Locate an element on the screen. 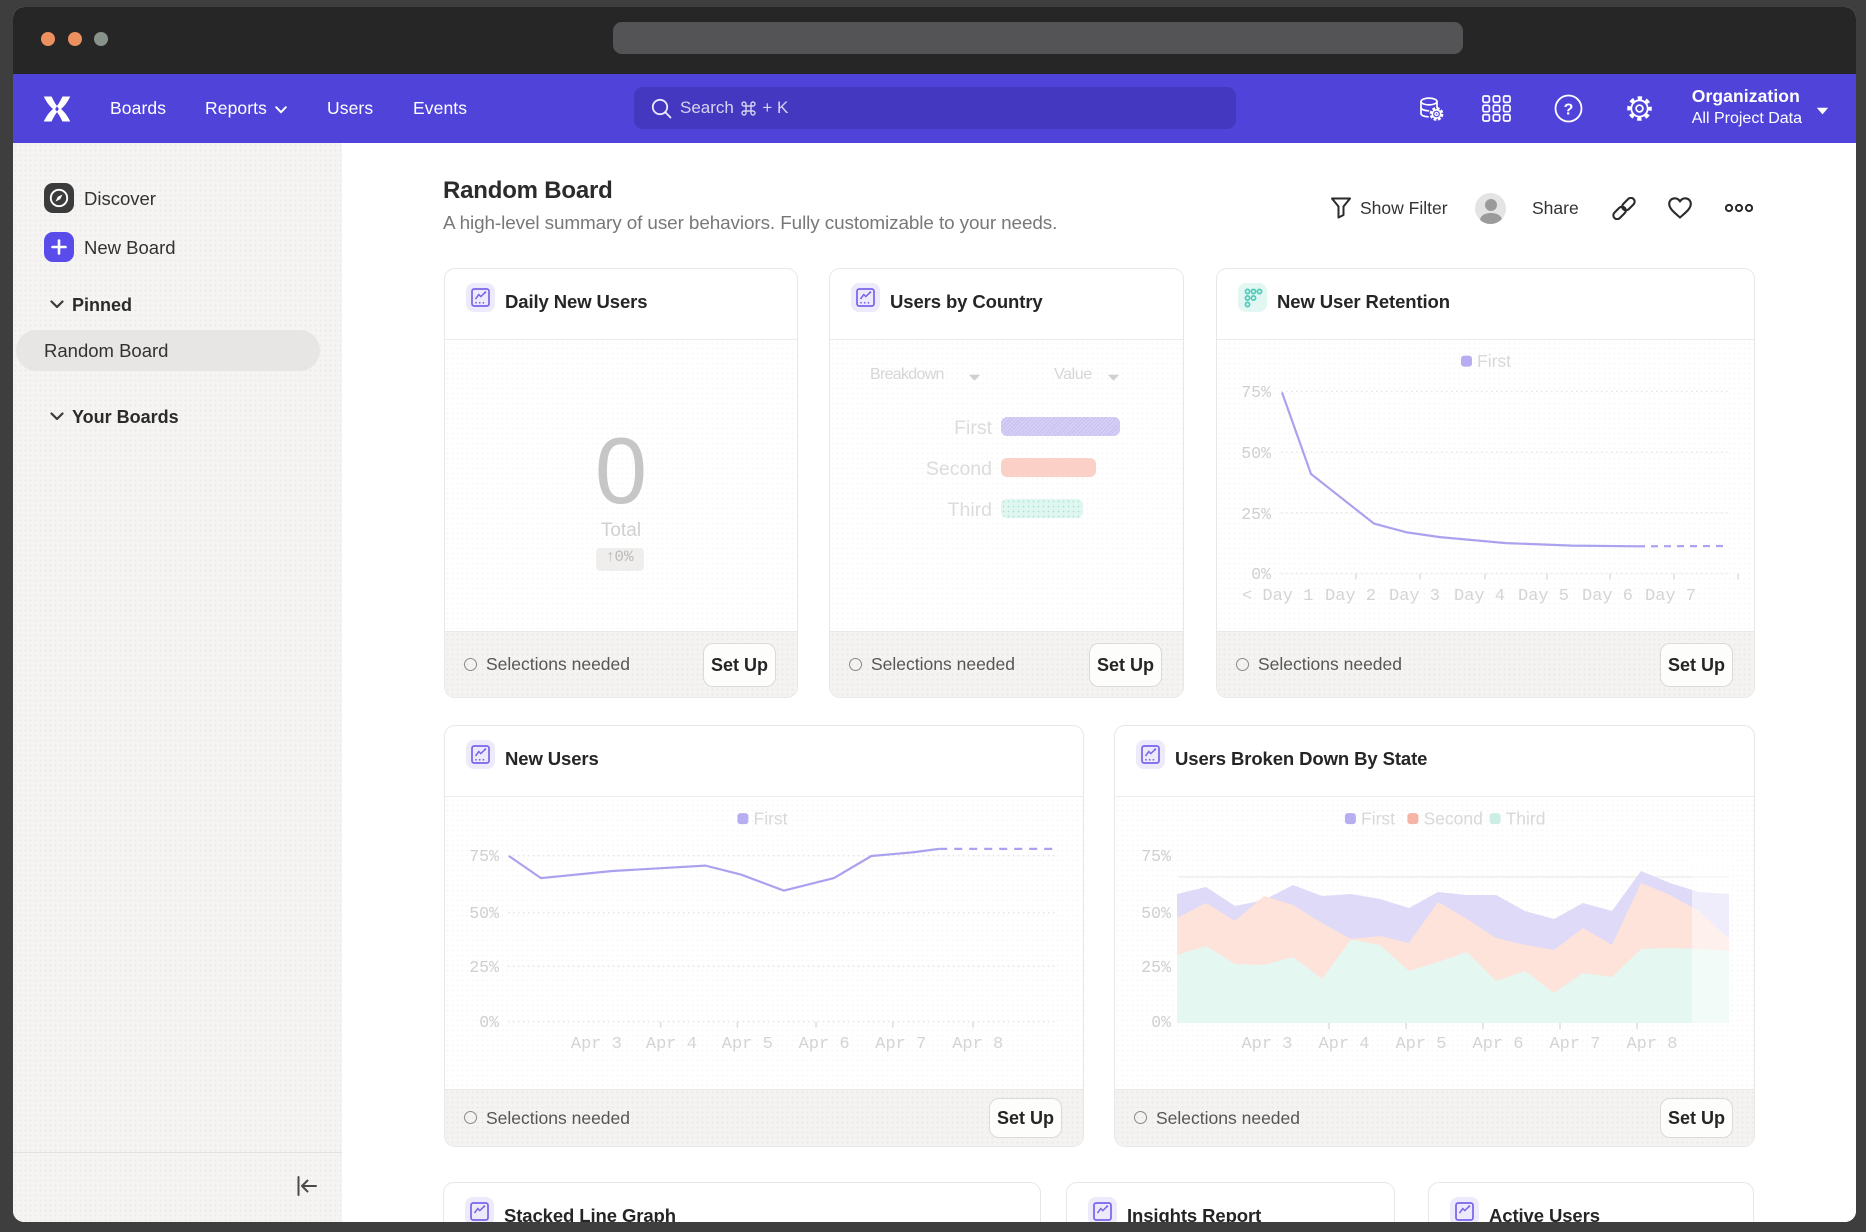 The width and height of the screenshot is (1866, 1232). svg-text: Day 4 is located at coordinates (1479, 596).